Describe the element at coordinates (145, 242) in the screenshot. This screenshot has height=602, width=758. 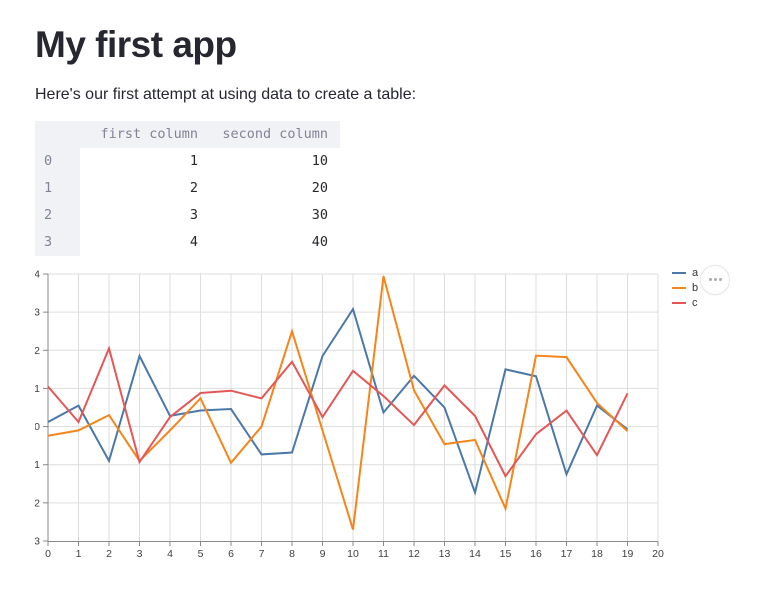
I see `table-cell: 4` at that location.